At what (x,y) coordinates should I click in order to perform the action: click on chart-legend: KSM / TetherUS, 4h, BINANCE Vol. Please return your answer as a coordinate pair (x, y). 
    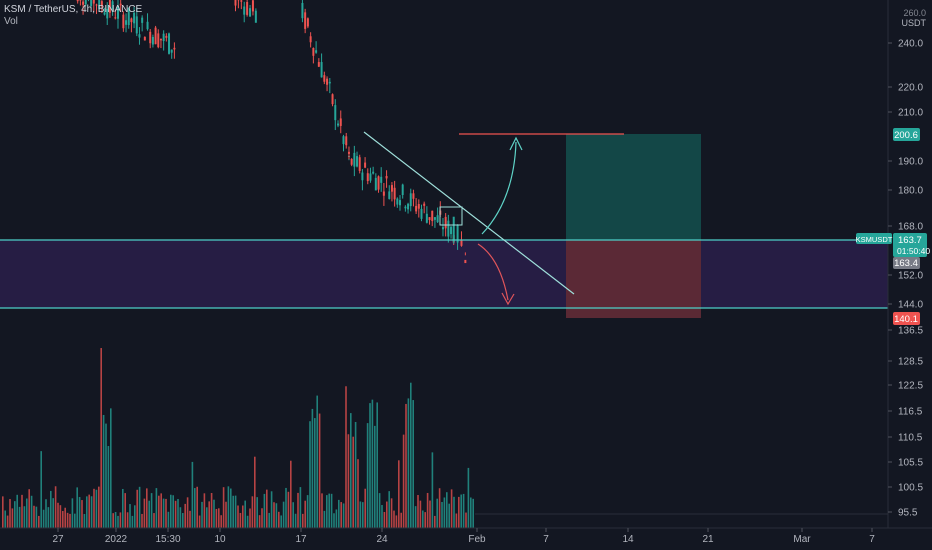
    Looking at the image, I should click on (73, 16).